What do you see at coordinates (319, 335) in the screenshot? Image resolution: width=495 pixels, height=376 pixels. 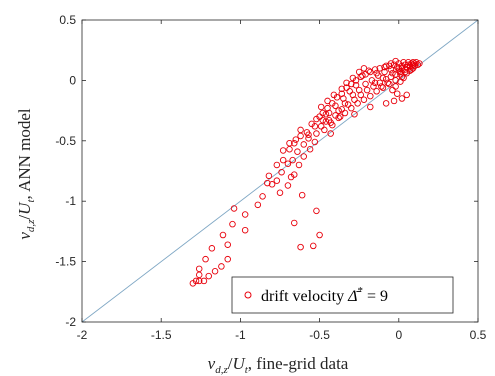 I see `x-tick-label: -0.5` at bounding box center [319, 335].